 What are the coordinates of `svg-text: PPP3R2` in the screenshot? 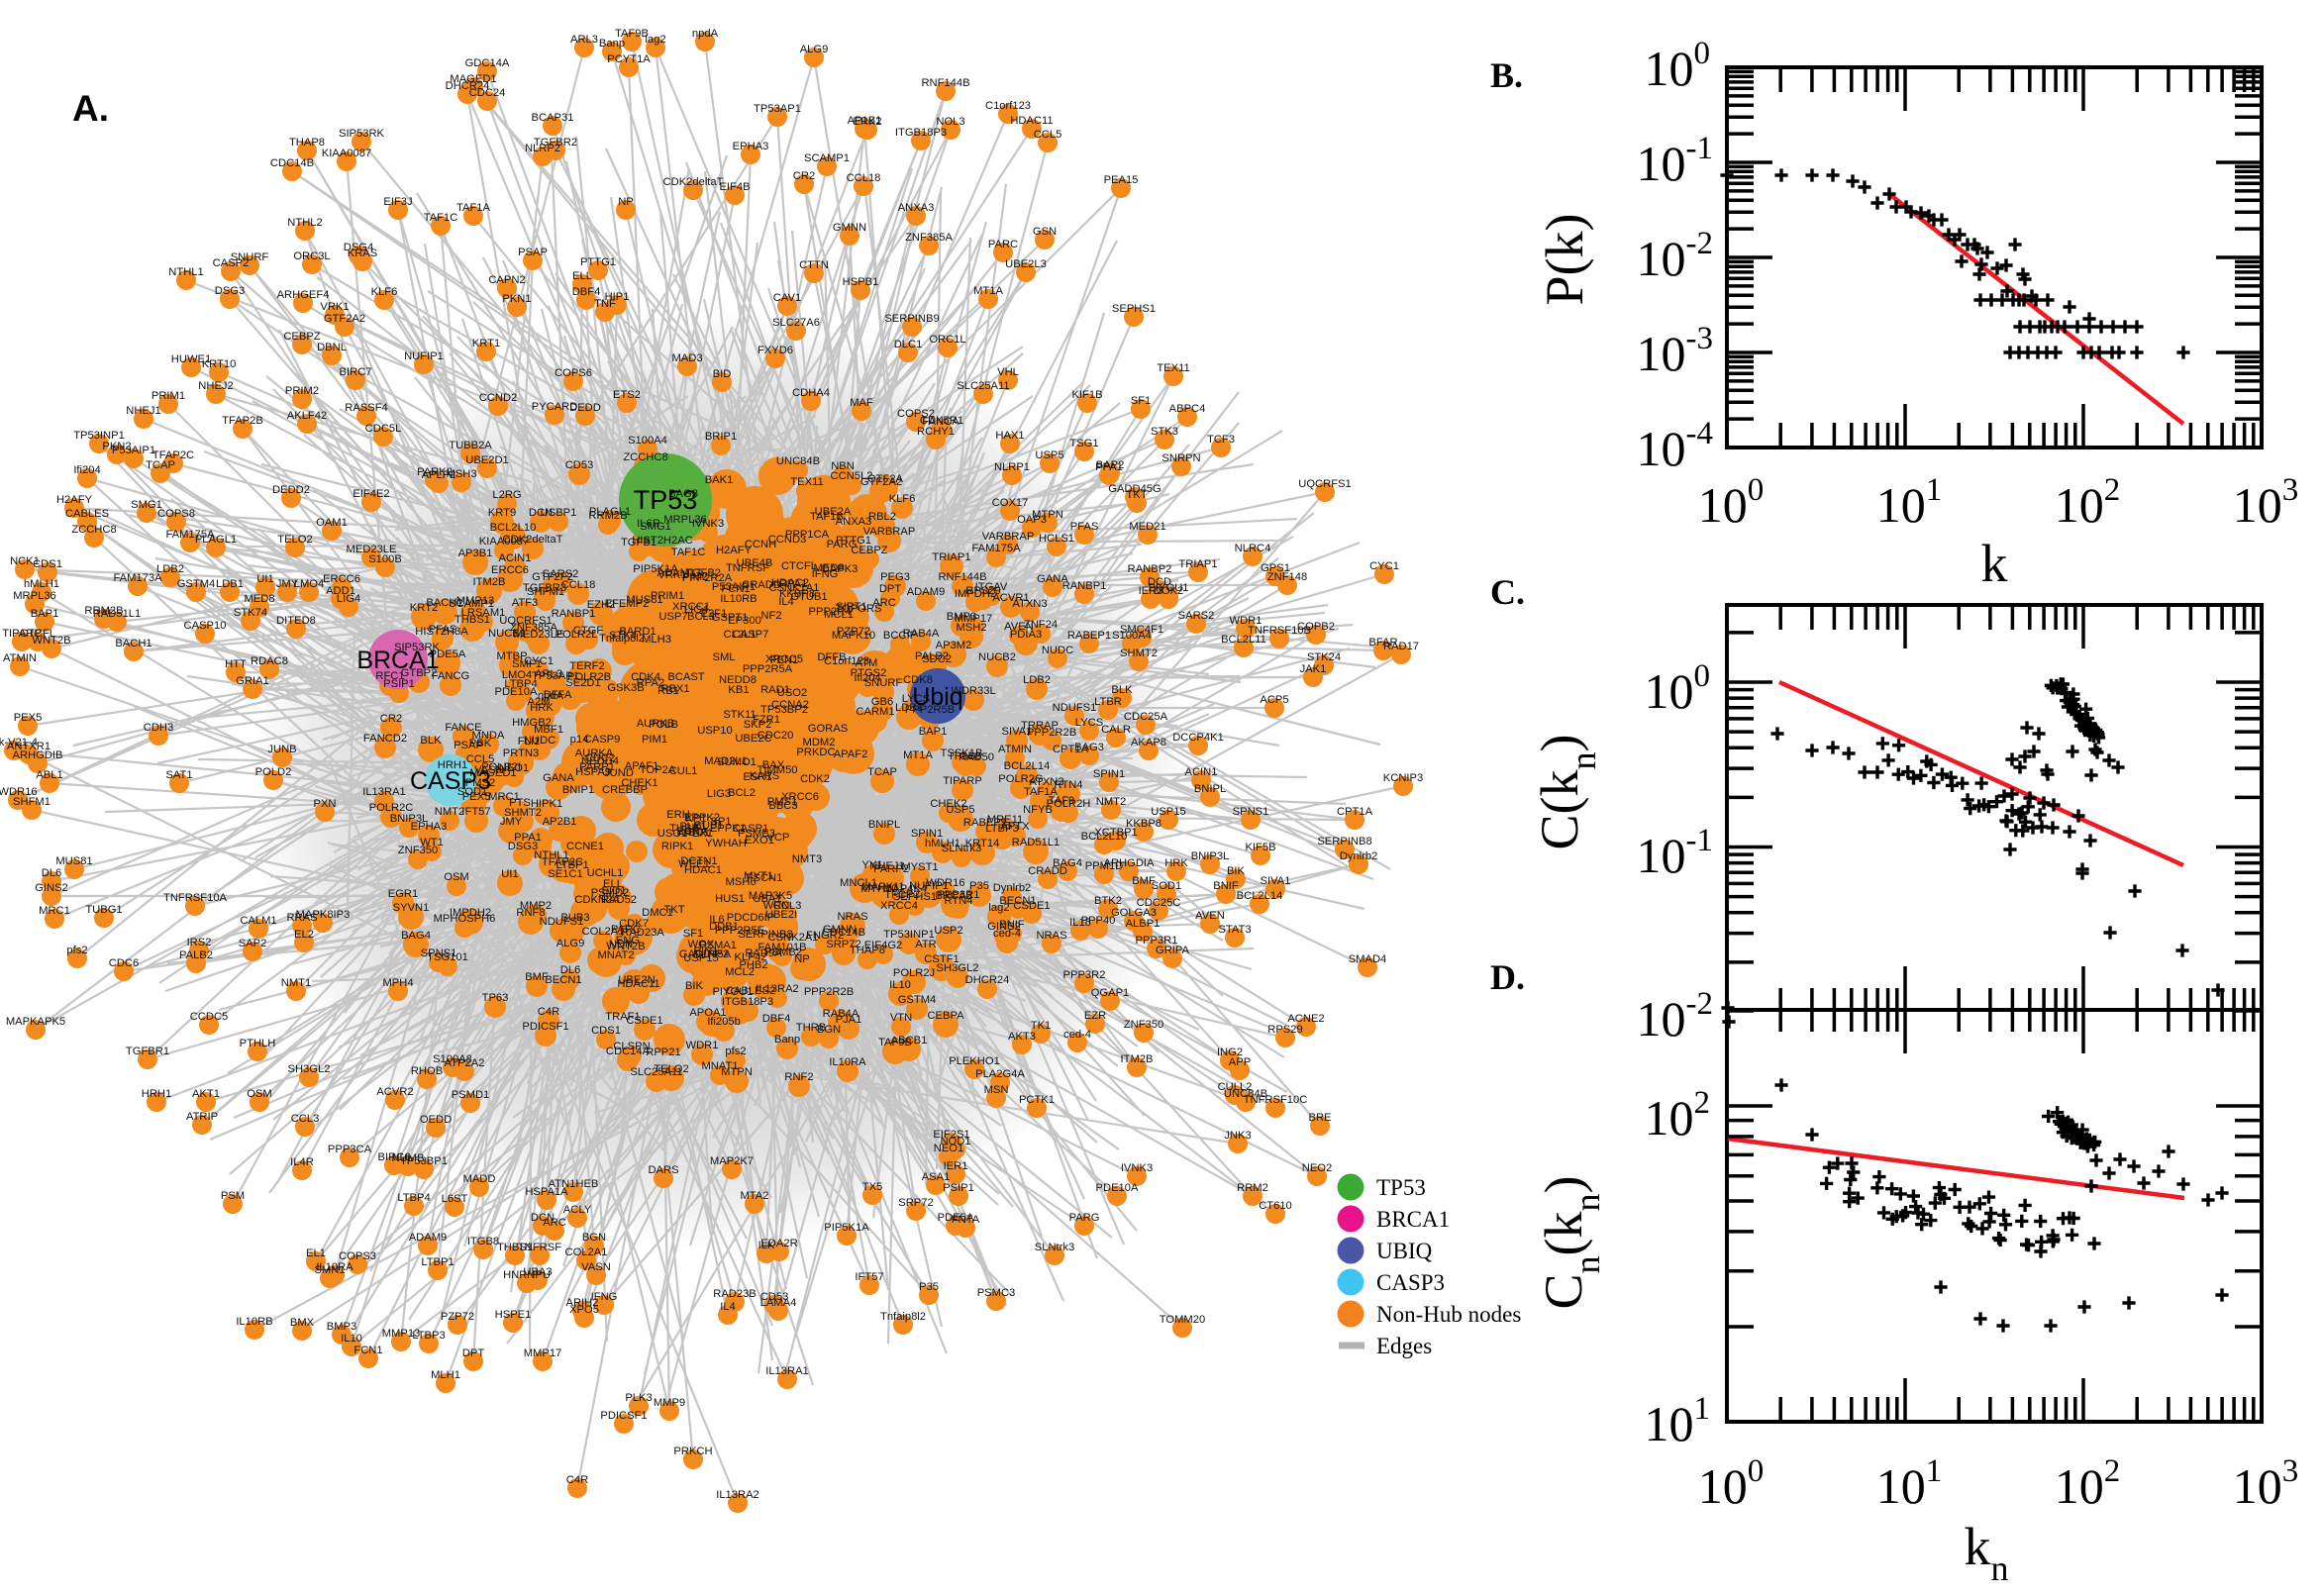 It's located at (1084, 975).